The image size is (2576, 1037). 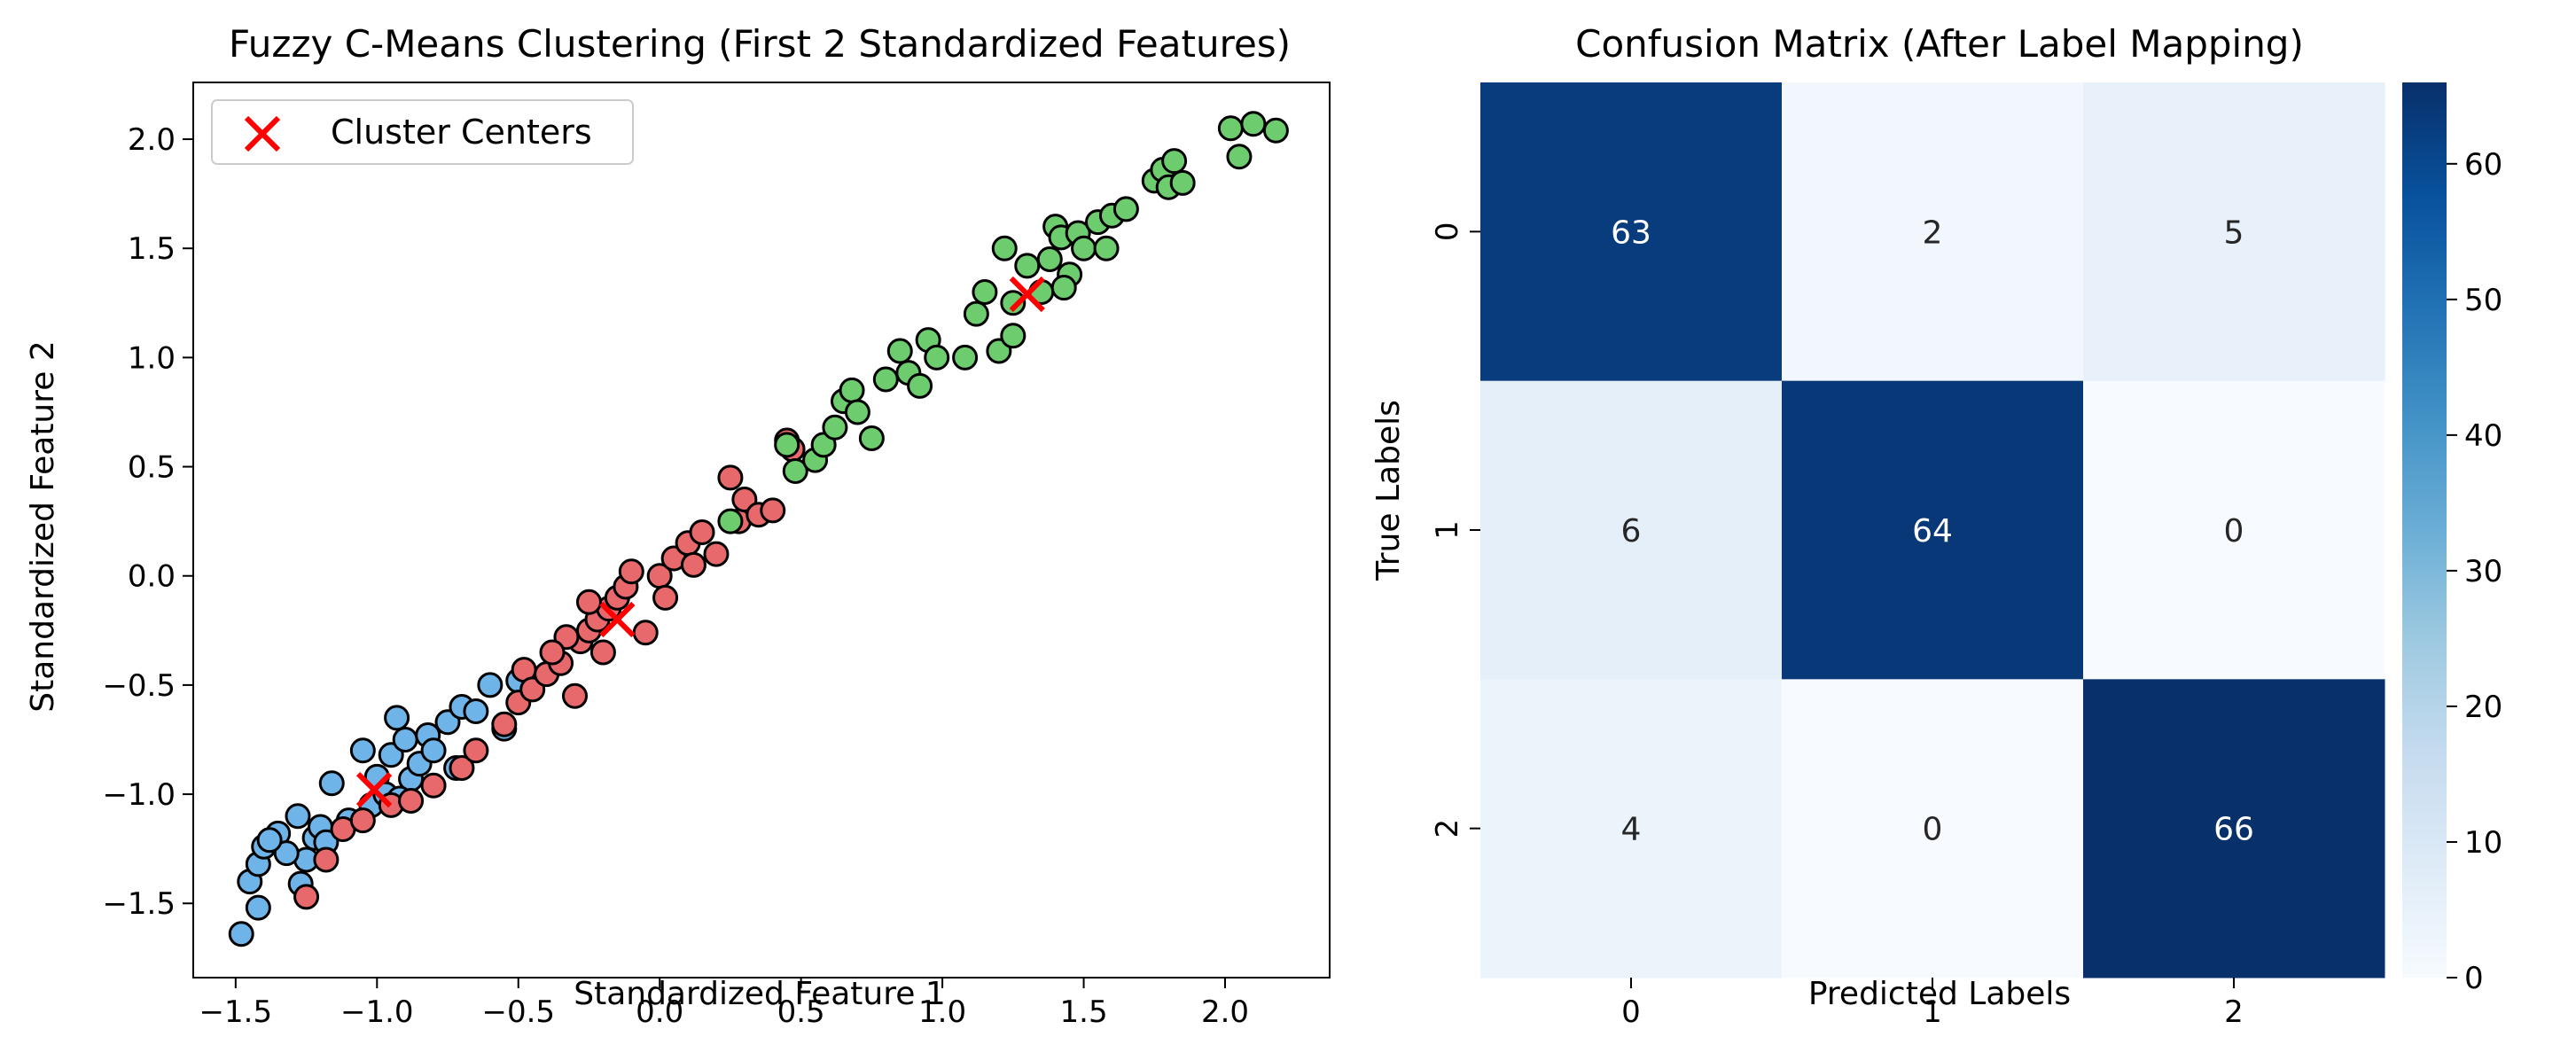 I want to click on colorbar-tick-label: 10, so click(x=2483, y=843).